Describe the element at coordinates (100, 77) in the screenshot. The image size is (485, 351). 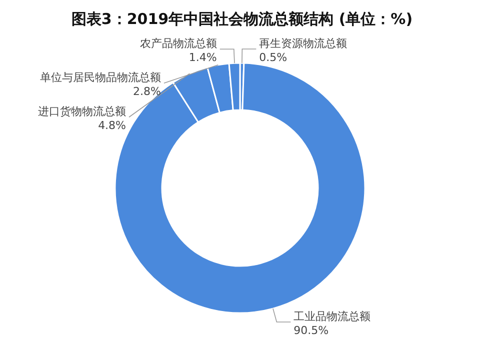
I see `slice-label: 单位与居民物品物流总额` at that location.